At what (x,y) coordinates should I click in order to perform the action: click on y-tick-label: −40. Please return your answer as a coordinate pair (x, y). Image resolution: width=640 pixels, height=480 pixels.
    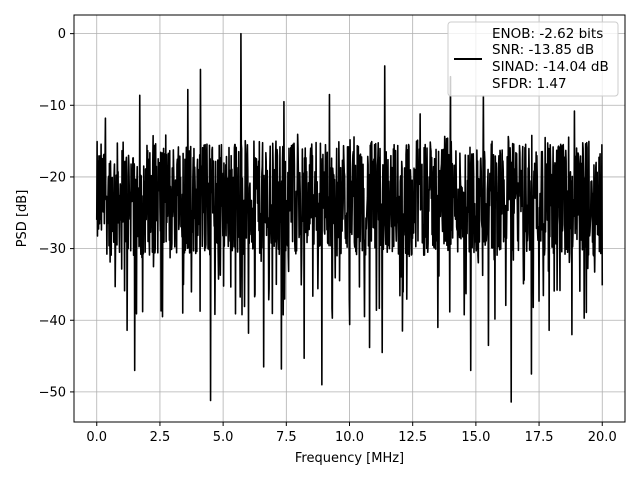
    Looking at the image, I should click on (52, 321).